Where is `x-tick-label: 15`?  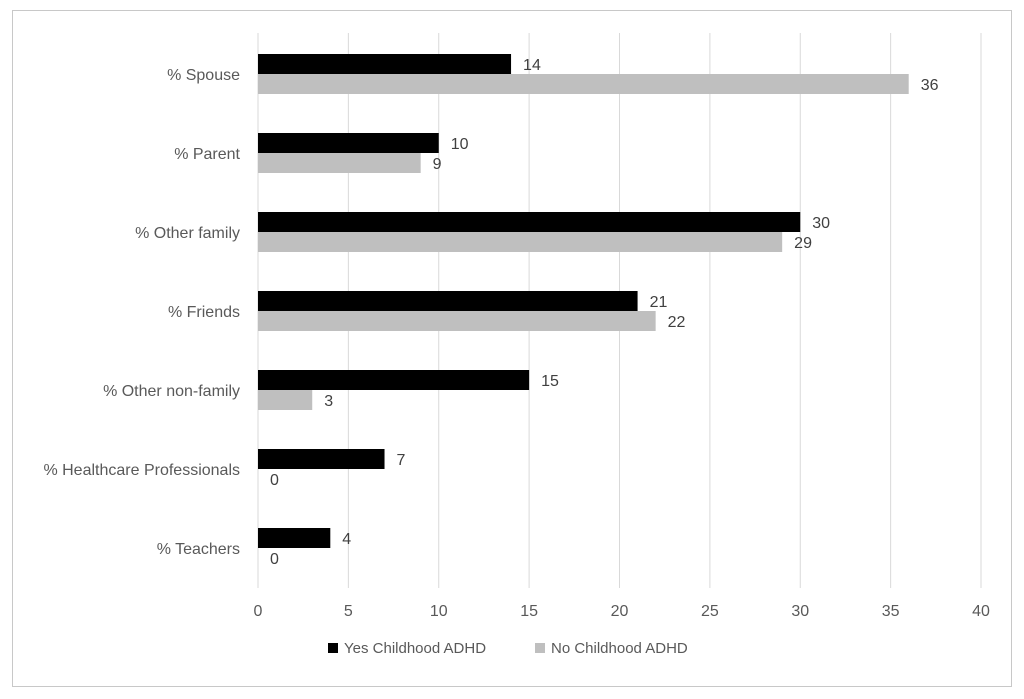 x-tick-label: 15 is located at coordinates (529, 611).